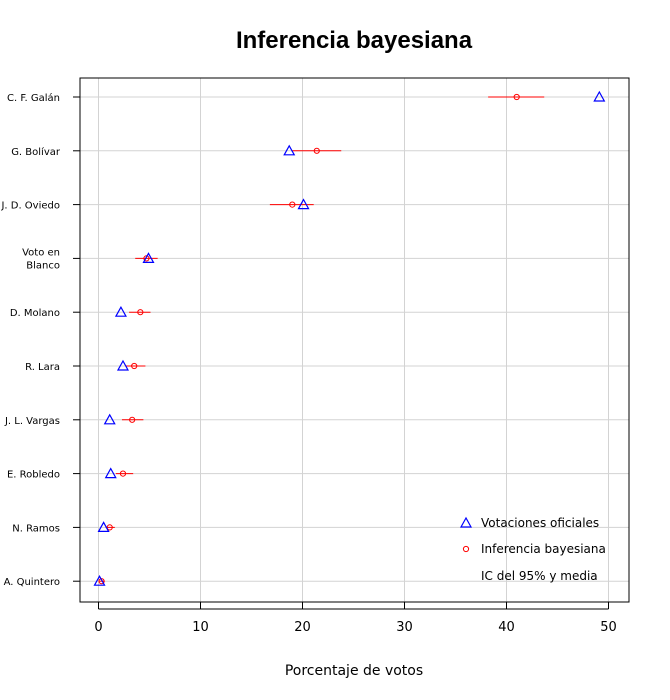 This screenshot has height=700, width=670. I want to click on legend-circle, so click(466, 549).